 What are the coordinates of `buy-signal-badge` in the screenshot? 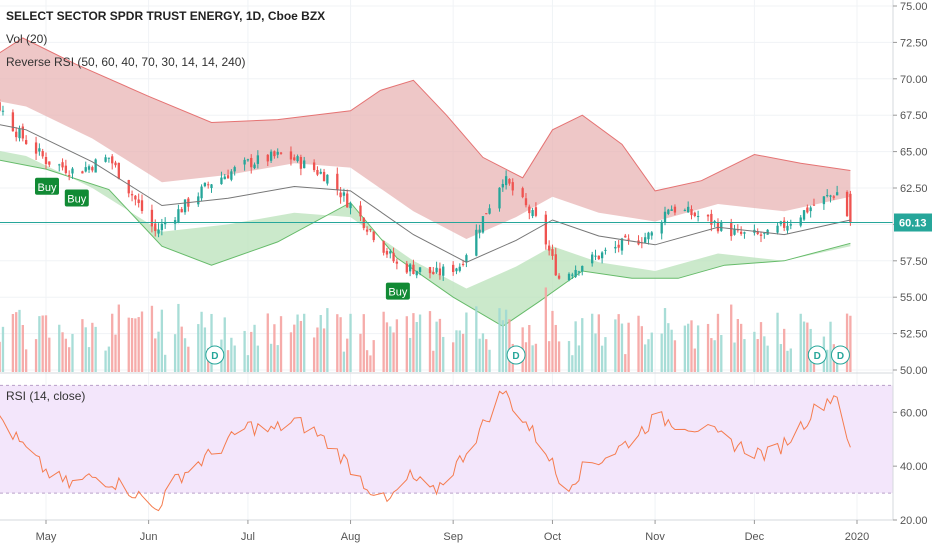 It's located at (76, 198).